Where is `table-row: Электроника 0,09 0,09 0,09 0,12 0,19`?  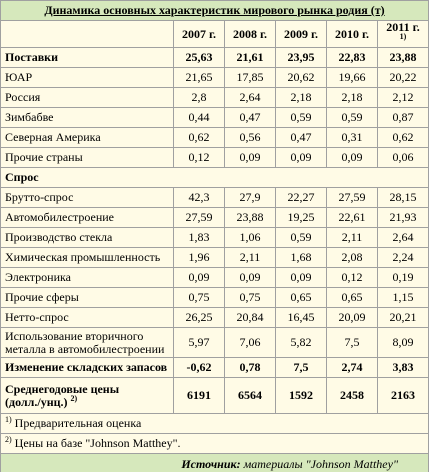 table-row: Электроника 0,09 0,09 0,09 0,12 0,19 is located at coordinates (214, 277).